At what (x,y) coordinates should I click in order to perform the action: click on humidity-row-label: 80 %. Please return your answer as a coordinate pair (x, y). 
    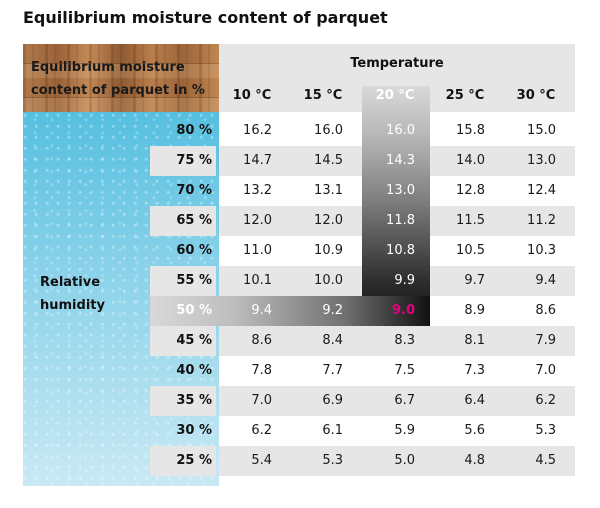
    Looking at the image, I should click on (194, 130).